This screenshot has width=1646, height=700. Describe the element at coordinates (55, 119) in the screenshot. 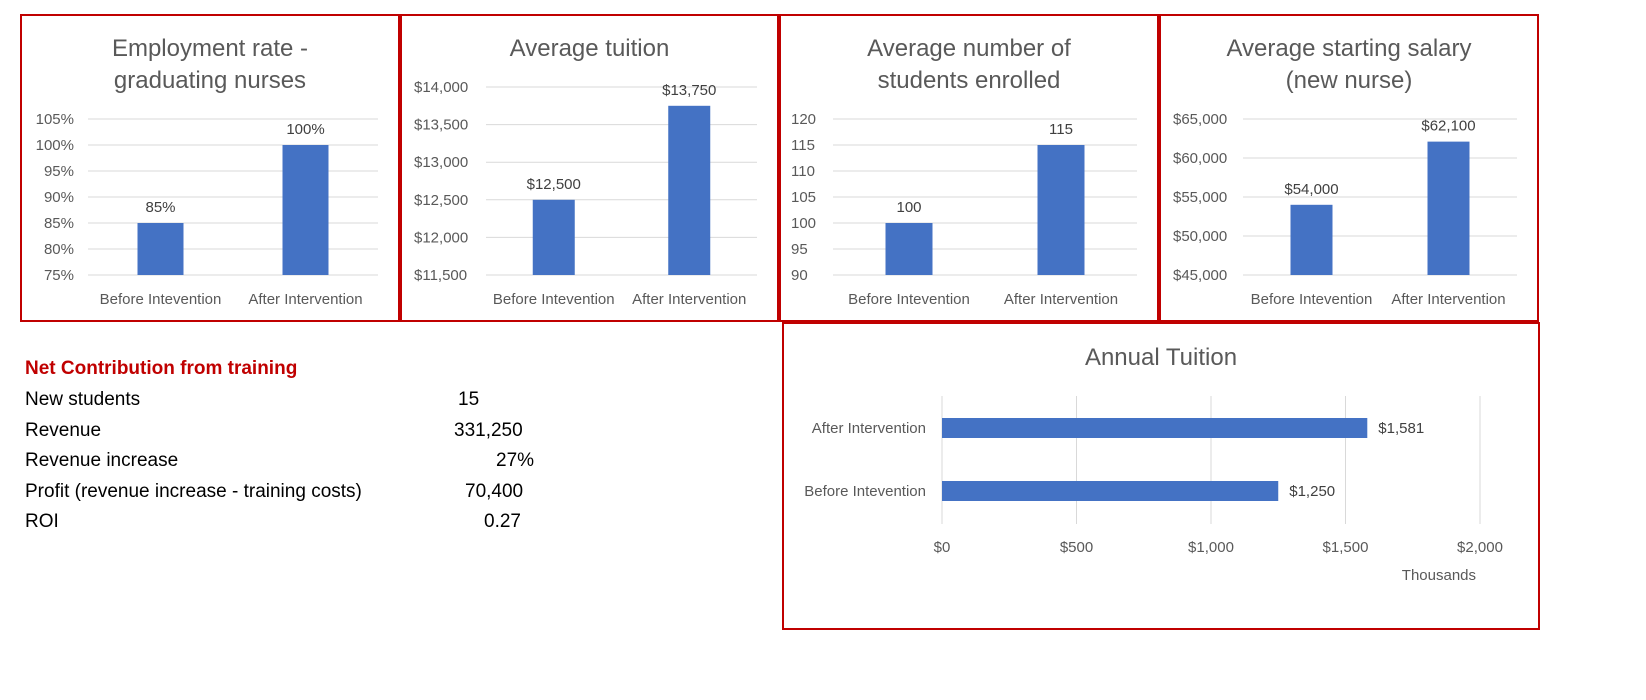

I see `y-tick-label: 105%` at that location.